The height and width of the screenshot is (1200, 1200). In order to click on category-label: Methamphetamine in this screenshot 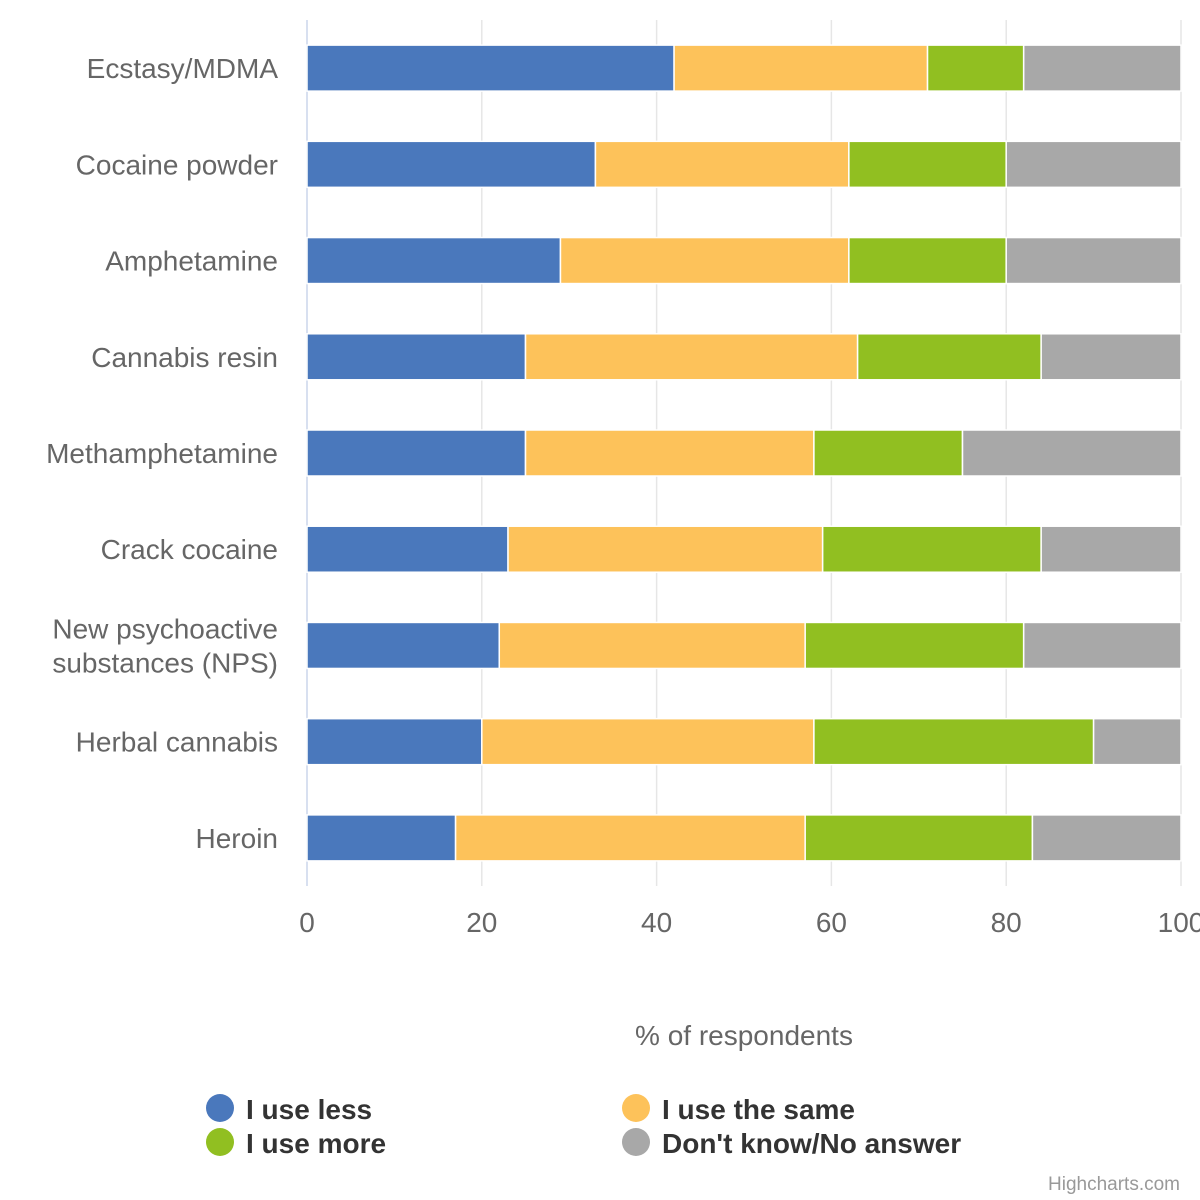, I will do `click(162, 453)`.